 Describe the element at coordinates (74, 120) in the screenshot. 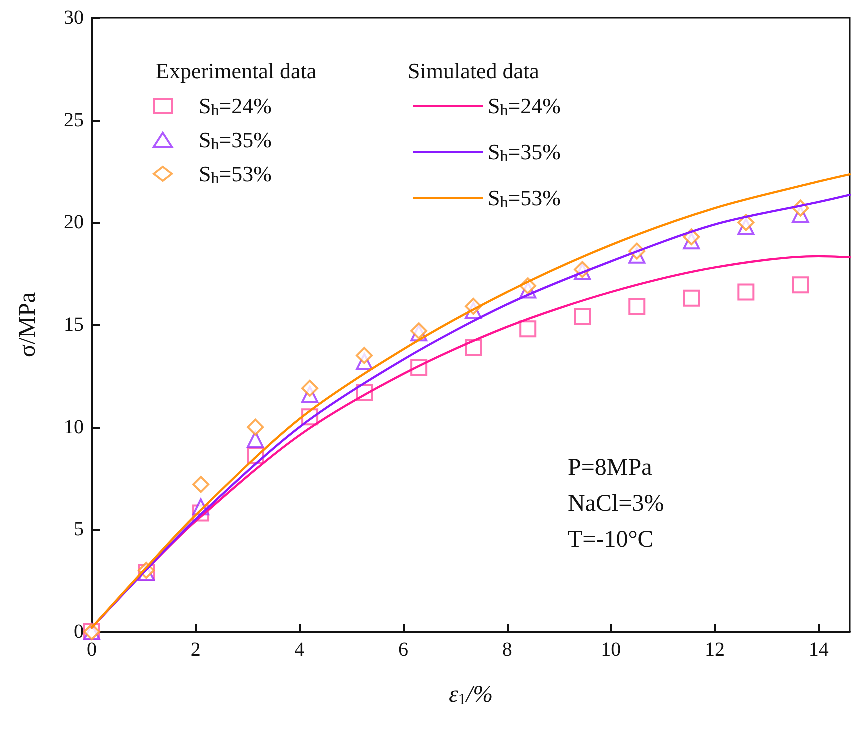

I see `y-tick-label: 25` at that location.